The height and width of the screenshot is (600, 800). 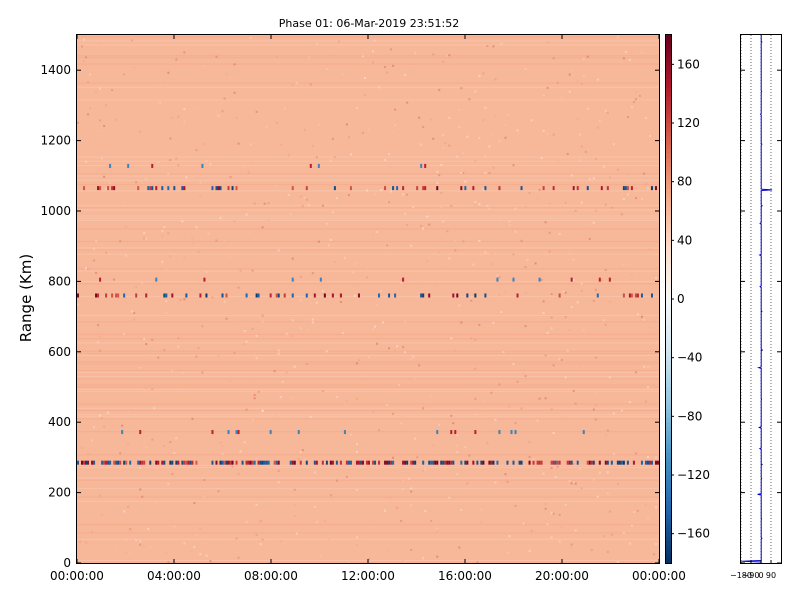 What do you see at coordinates (688, 123) in the screenshot?
I see `colorbar-tick-label: 120` at bounding box center [688, 123].